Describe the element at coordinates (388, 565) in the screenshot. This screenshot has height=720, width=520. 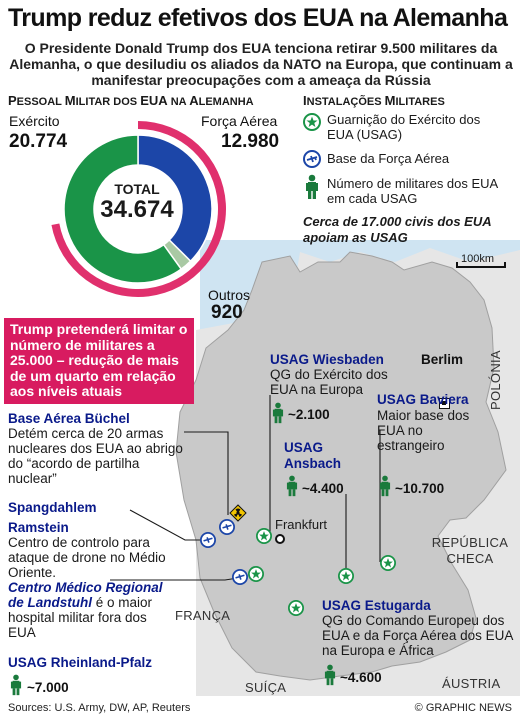
I see `marker-bavaria-star-icon` at that location.